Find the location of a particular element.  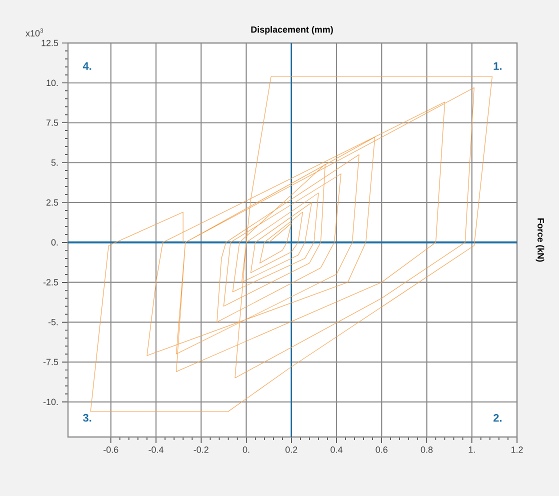

annotation: 3. is located at coordinates (87, 418).